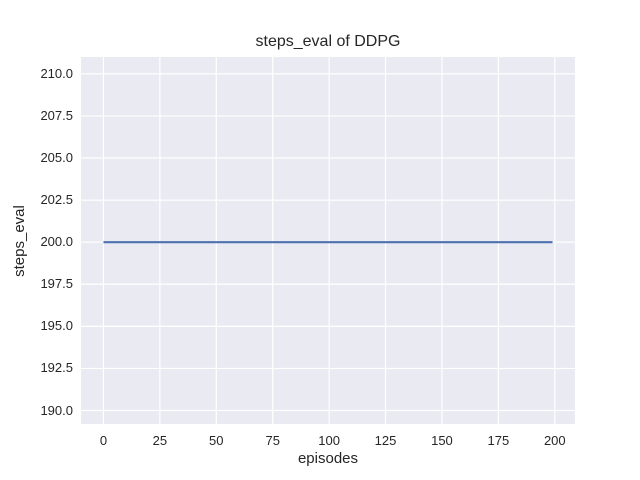 The image size is (640, 480). Describe the element at coordinates (56, 200) in the screenshot. I see `y-tick-label: 202.5` at that location.